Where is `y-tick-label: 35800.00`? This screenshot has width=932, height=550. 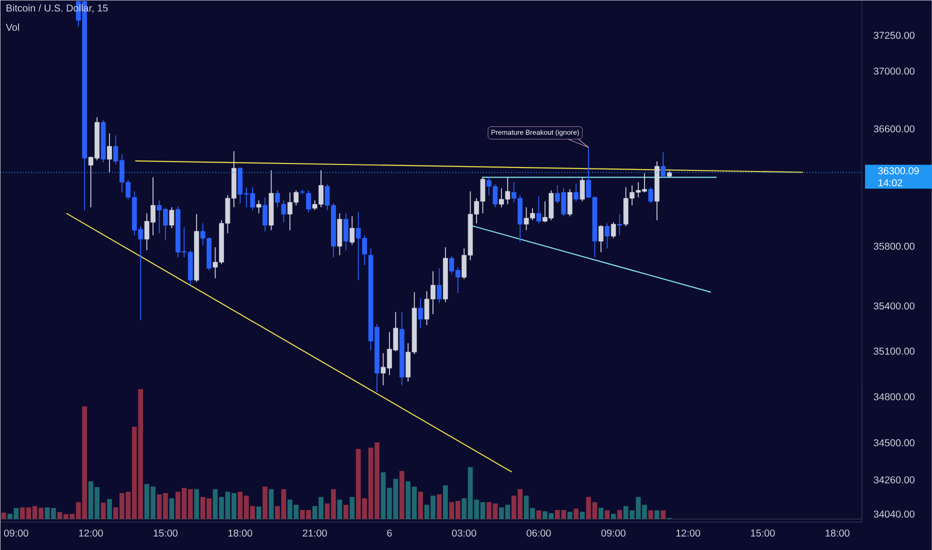
y-tick-label: 35800.00 is located at coordinates (894, 246).